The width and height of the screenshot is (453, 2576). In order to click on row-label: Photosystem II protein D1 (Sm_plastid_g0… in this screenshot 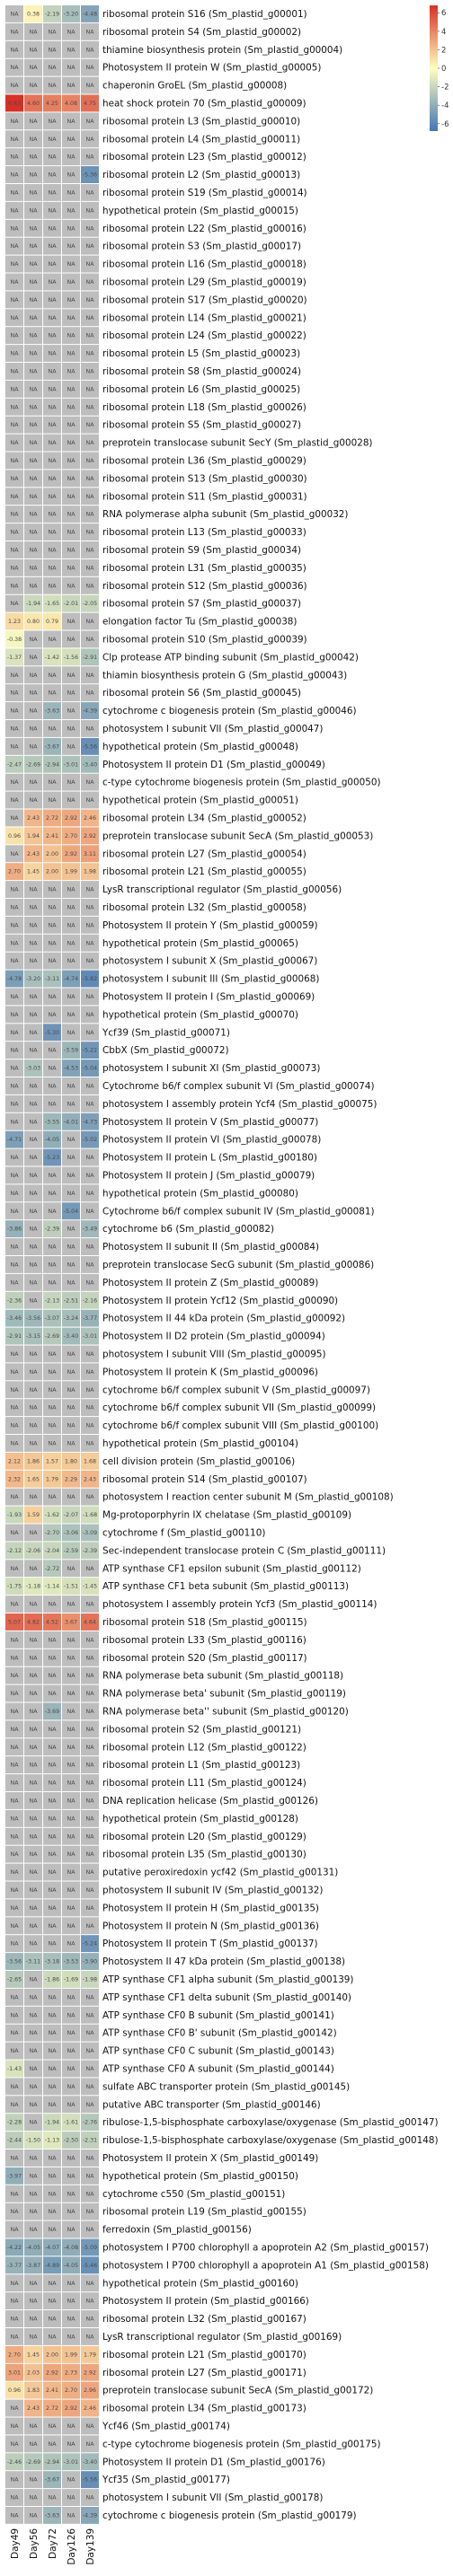, I will do `click(213, 765)`.